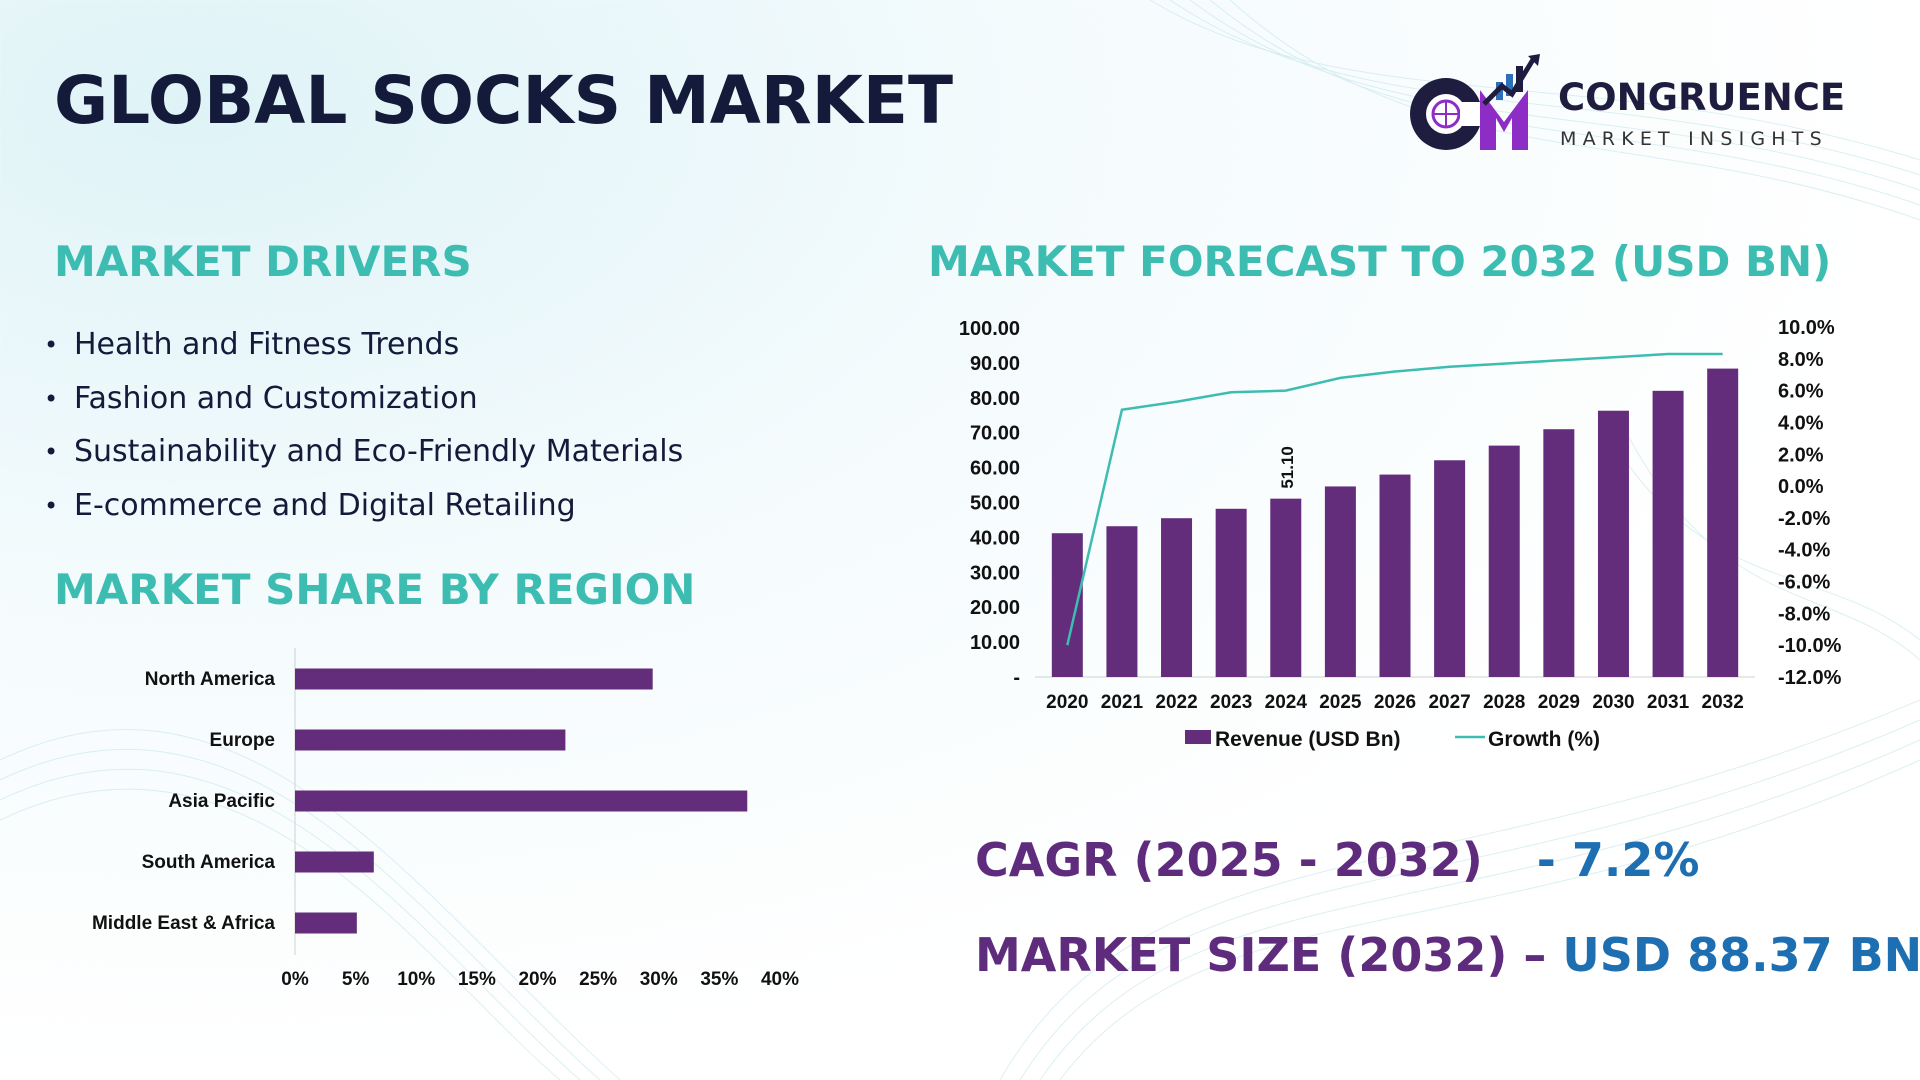 The height and width of the screenshot is (1080, 1920). Describe the element at coordinates (1801, 392) in the screenshot. I see `forecast-right-tick-label: 6.0%` at that location.